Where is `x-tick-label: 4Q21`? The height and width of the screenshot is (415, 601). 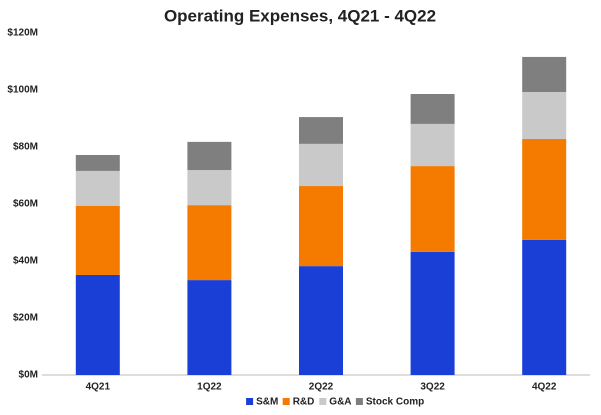 x-tick-label: 4Q21 is located at coordinates (98, 387).